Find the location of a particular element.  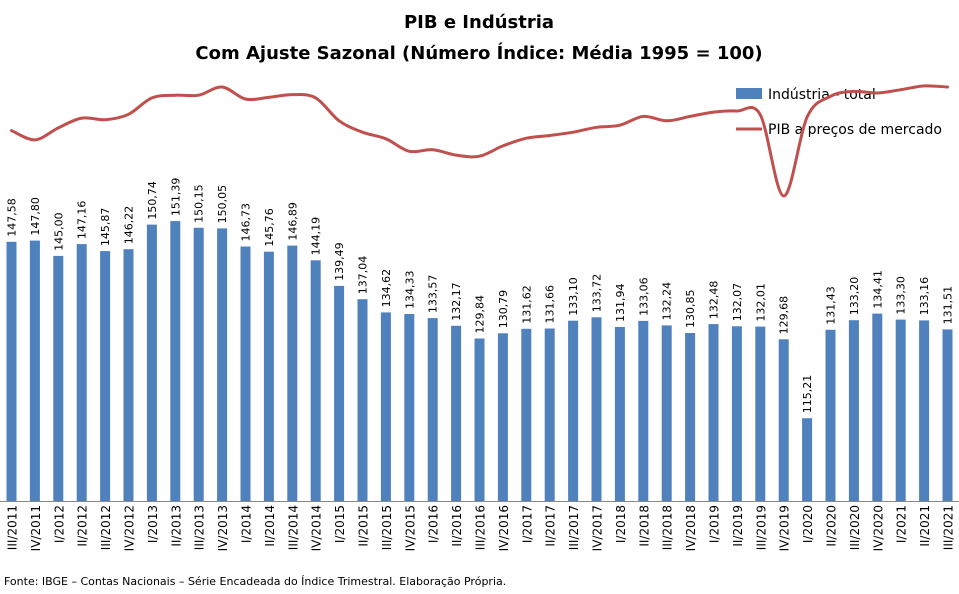

x-tick-label-13: IV/2014 is located at coordinates (317, 528).